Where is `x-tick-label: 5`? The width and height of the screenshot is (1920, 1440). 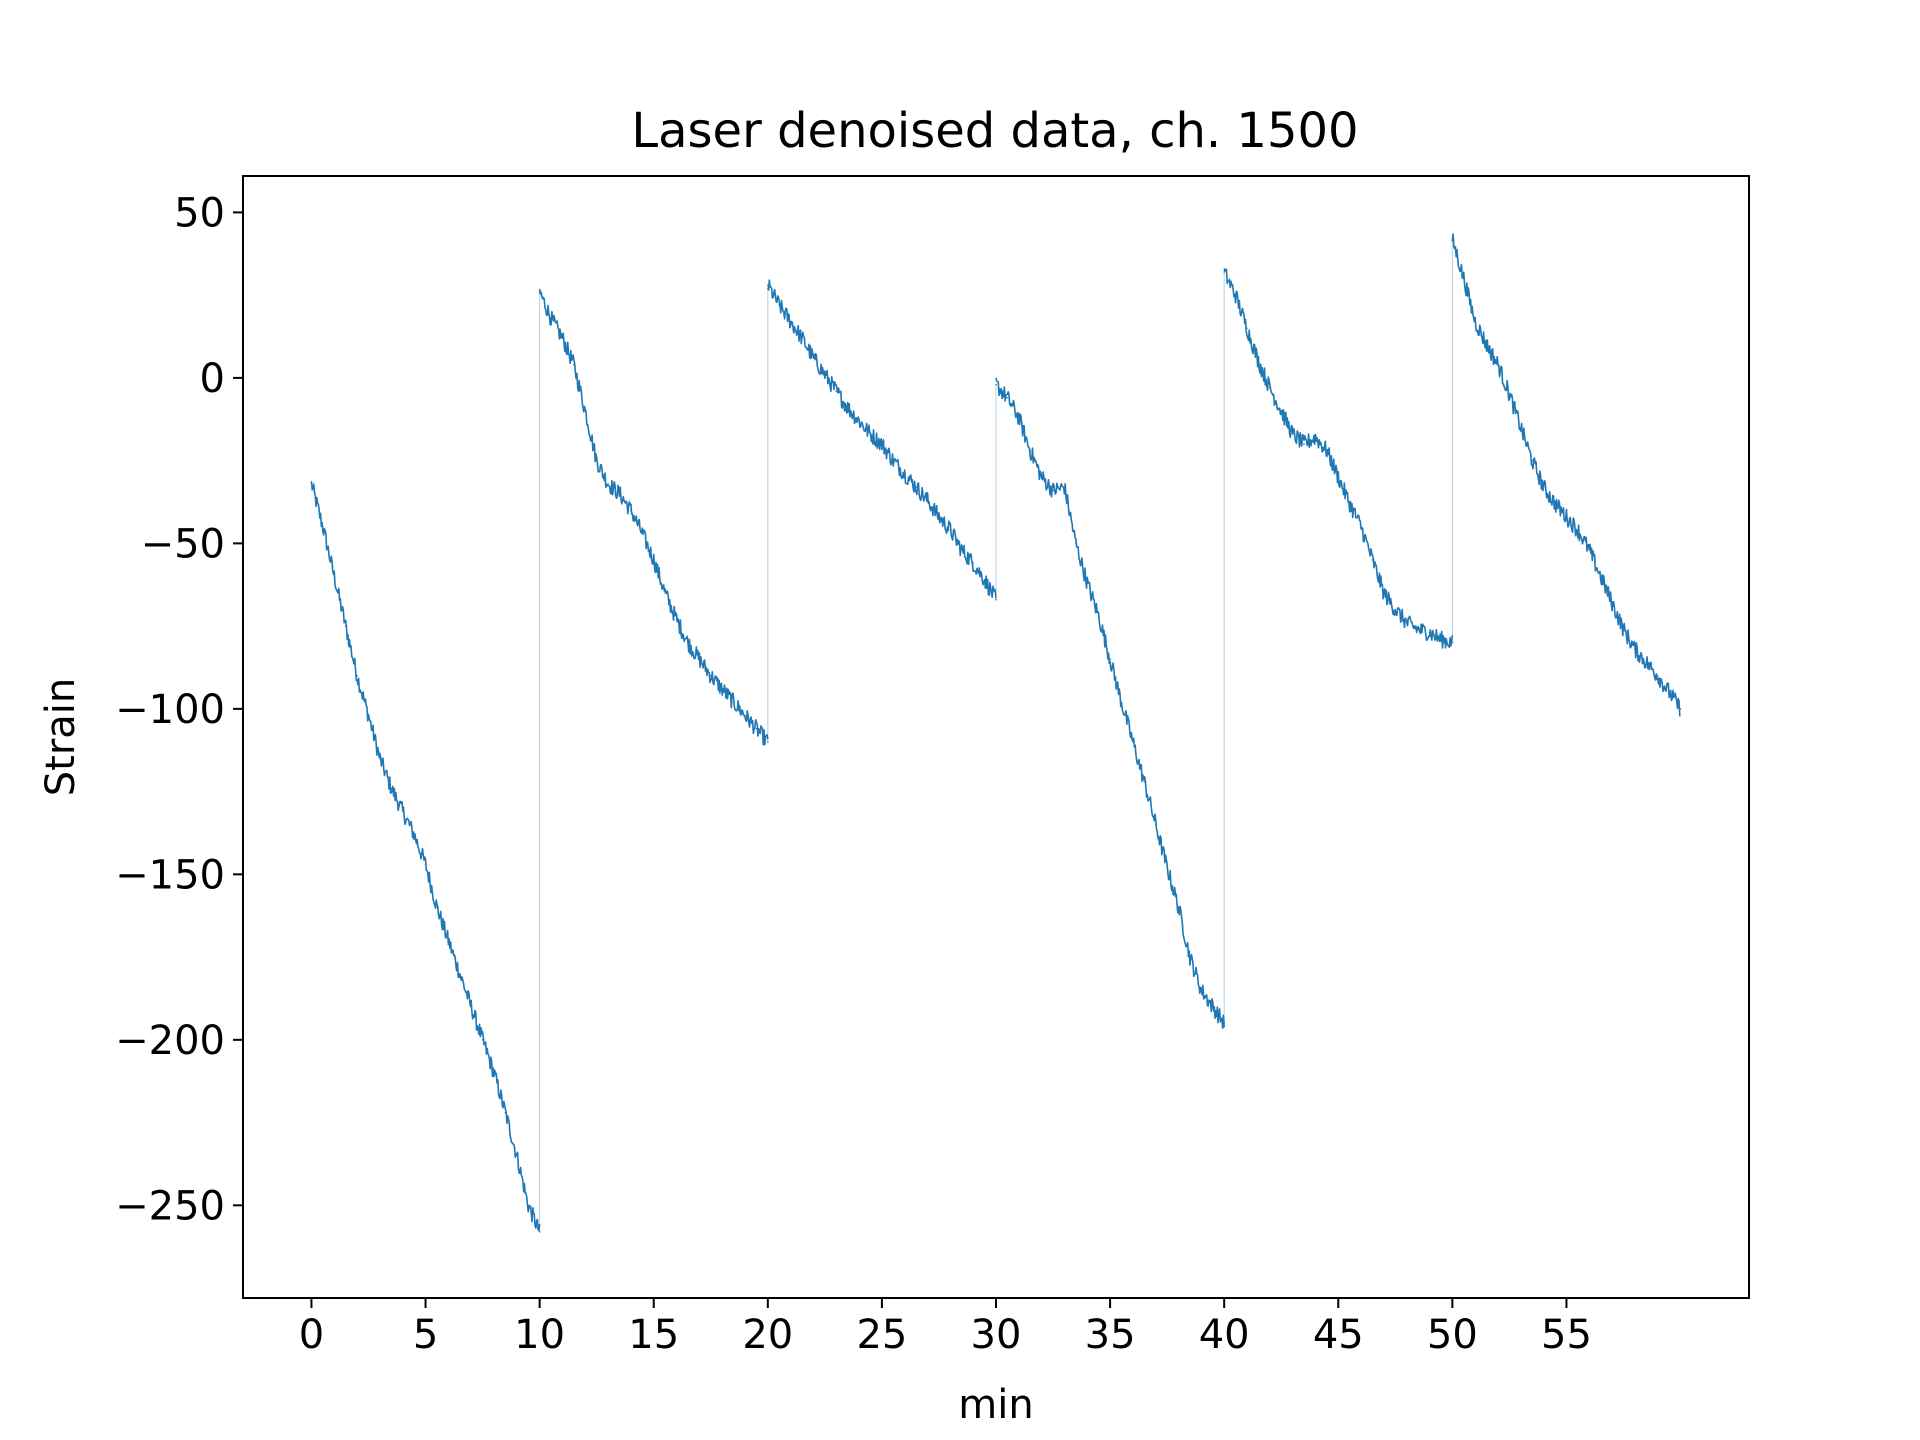
x-tick-label: 5 is located at coordinates (425, 1335).